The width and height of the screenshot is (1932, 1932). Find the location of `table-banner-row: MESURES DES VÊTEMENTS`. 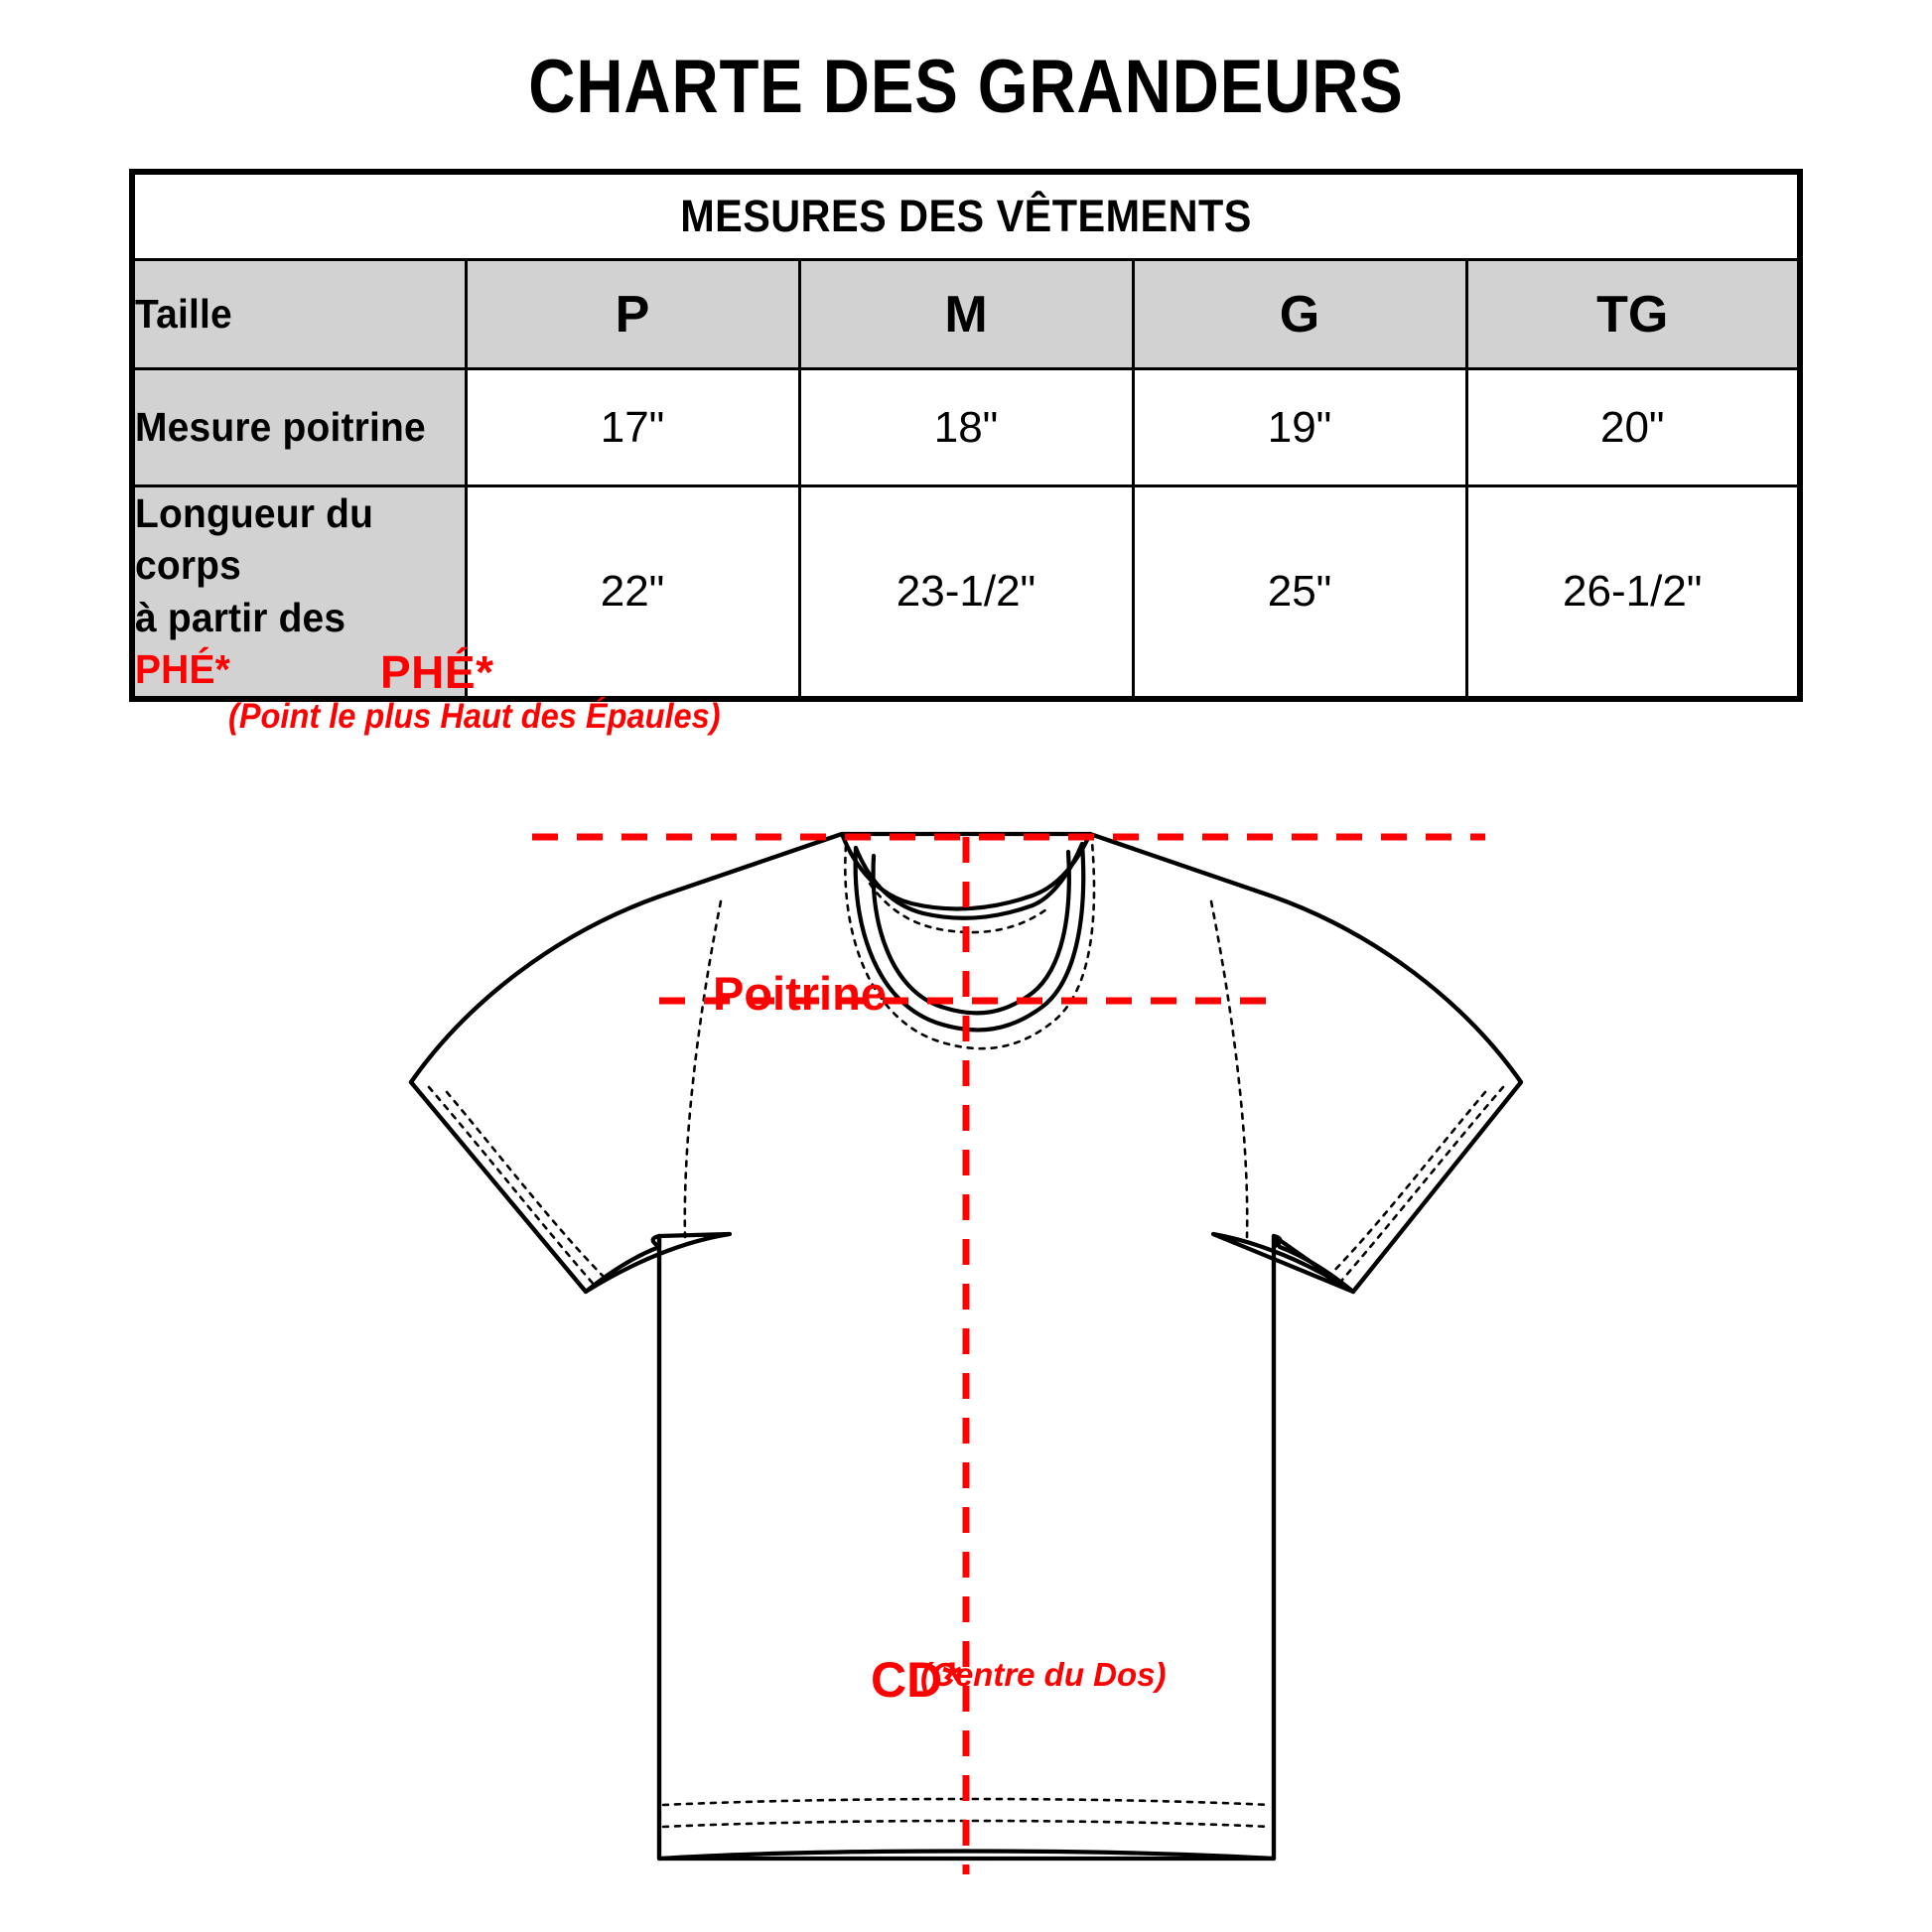

table-banner-row: MESURES DES VÊTEMENTS is located at coordinates (966, 216).